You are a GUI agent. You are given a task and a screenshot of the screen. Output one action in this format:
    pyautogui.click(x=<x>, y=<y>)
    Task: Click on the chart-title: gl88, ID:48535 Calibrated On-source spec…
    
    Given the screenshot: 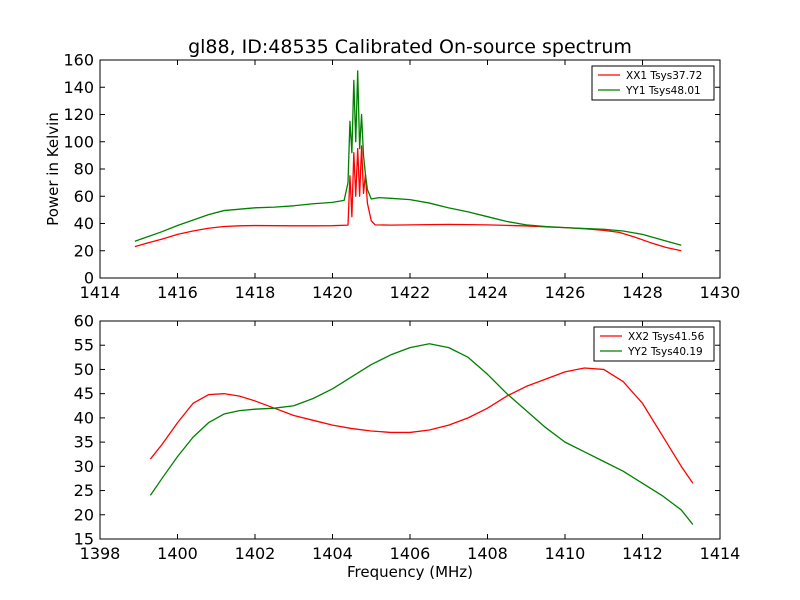 What is the action you would take?
    pyautogui.click(x=410, y=47)
    